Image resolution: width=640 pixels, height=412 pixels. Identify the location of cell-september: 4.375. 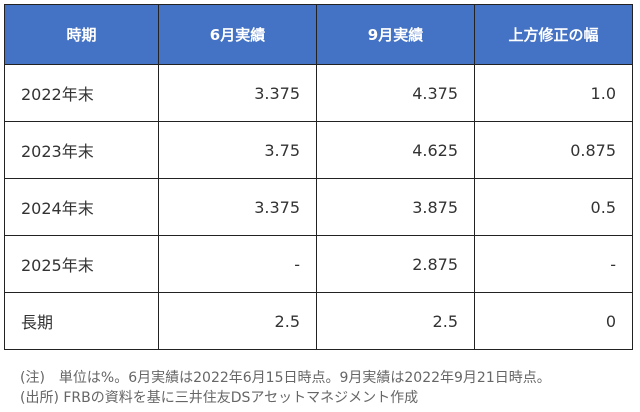
(395, 93).